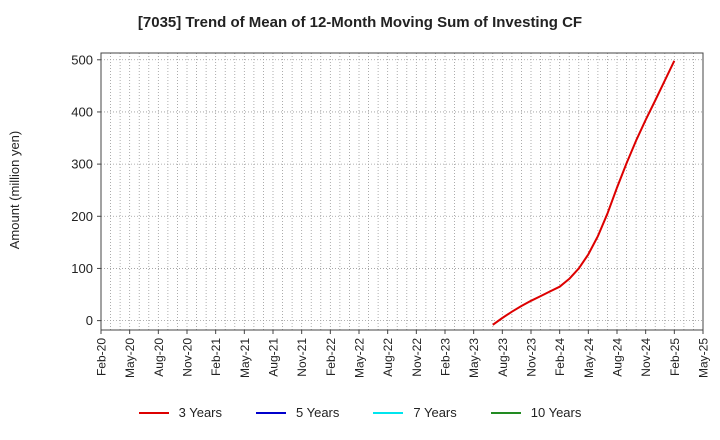 The height and width of the screenshot is (440, 720). What do you see at coordinates (560, 357) in the screenshot?
I see `x-tick-label: Feb-24` at bounding box center [560, 357].